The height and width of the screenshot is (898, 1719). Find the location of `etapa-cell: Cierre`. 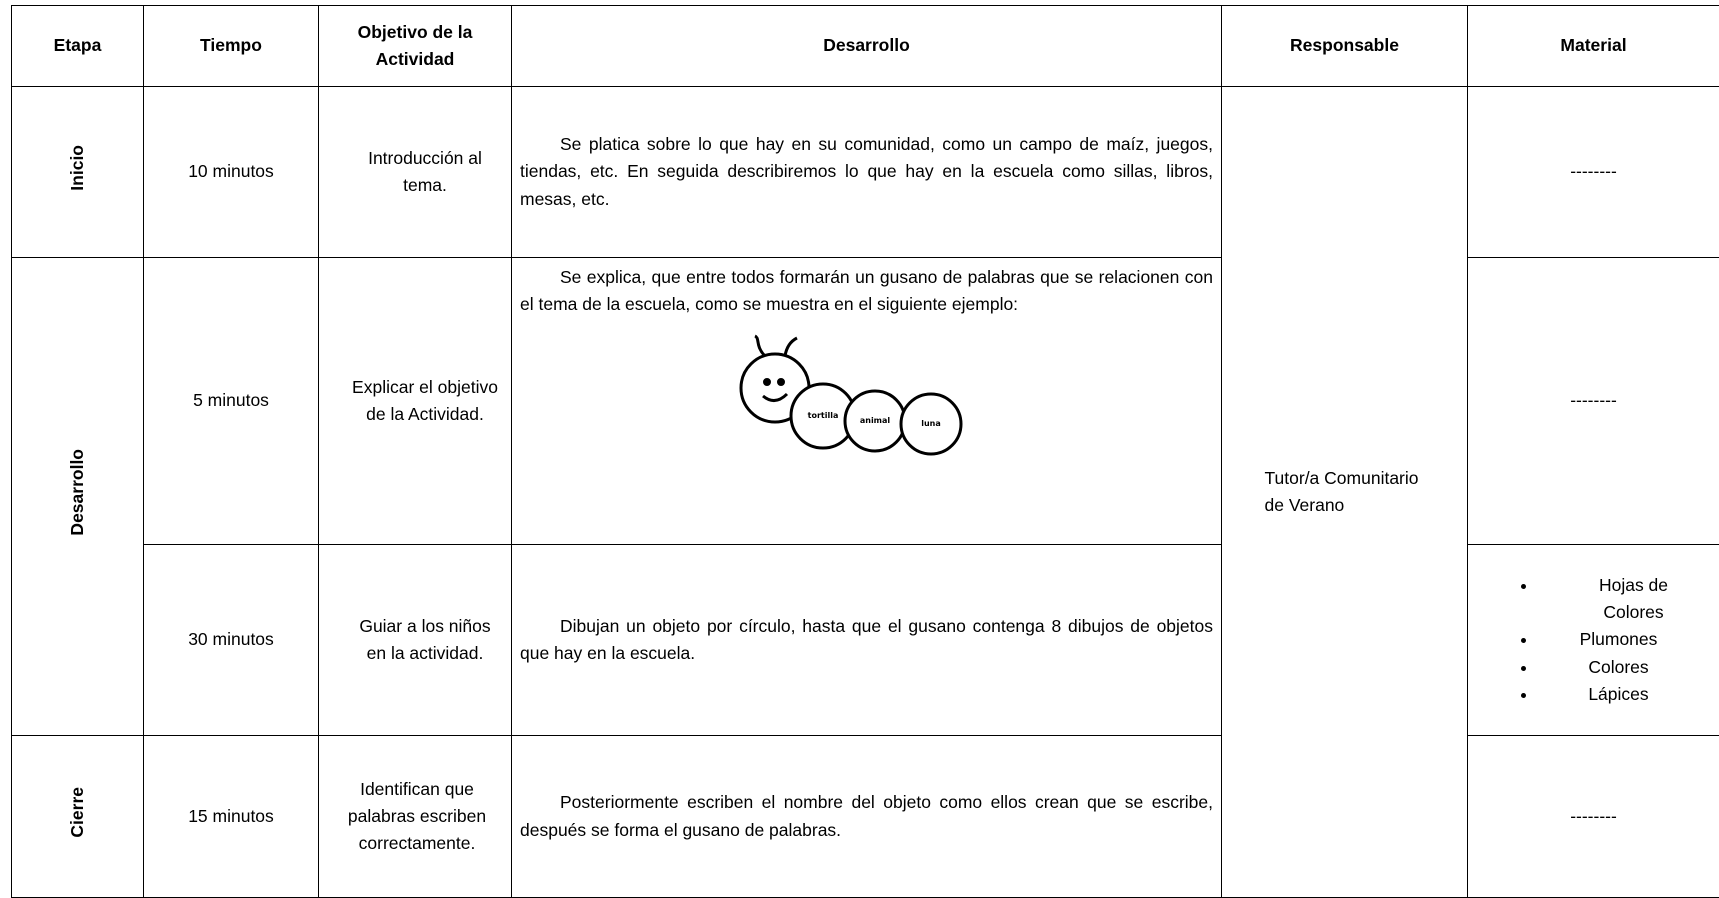

etapa-cell: Cierre is located at coordinates (77, 816).